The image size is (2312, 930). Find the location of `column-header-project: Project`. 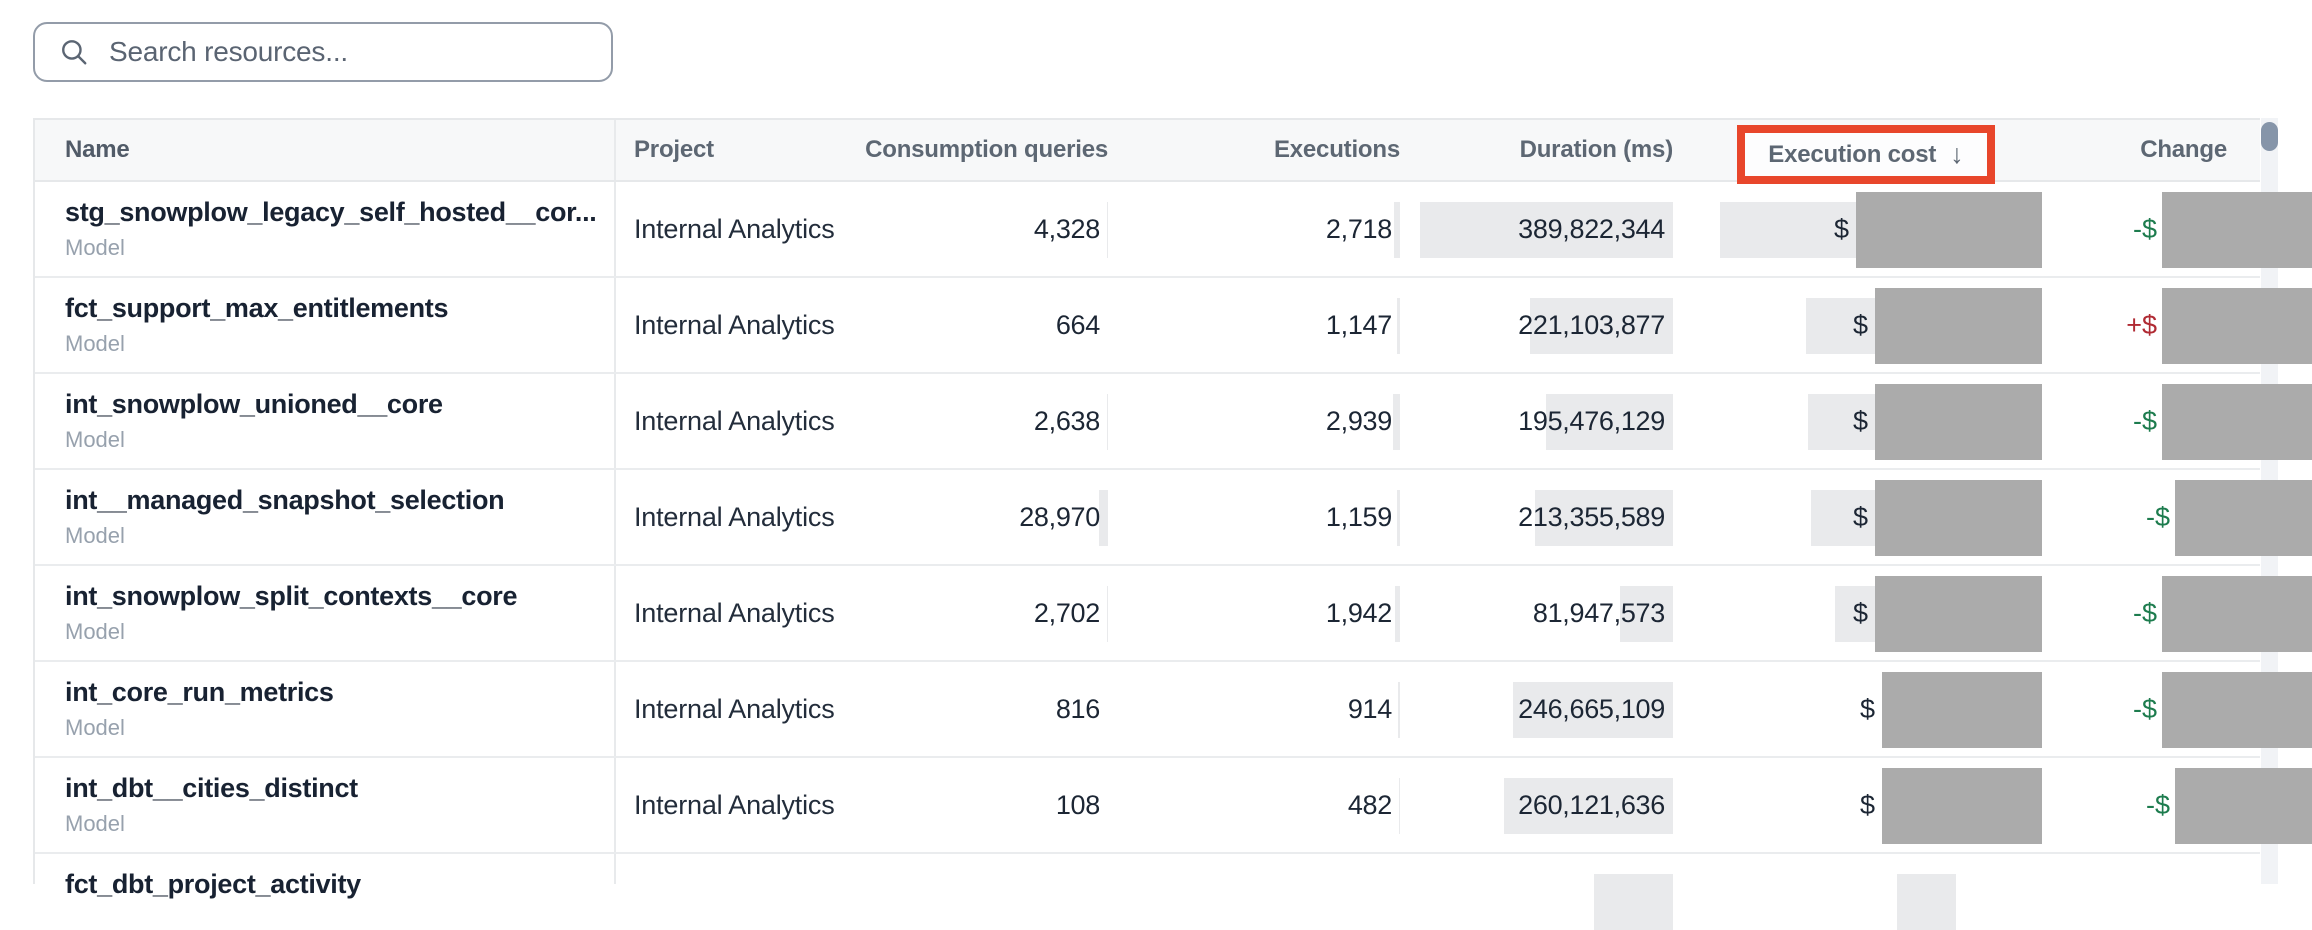

column-header-project: Project is located at coordinates (674, 149).